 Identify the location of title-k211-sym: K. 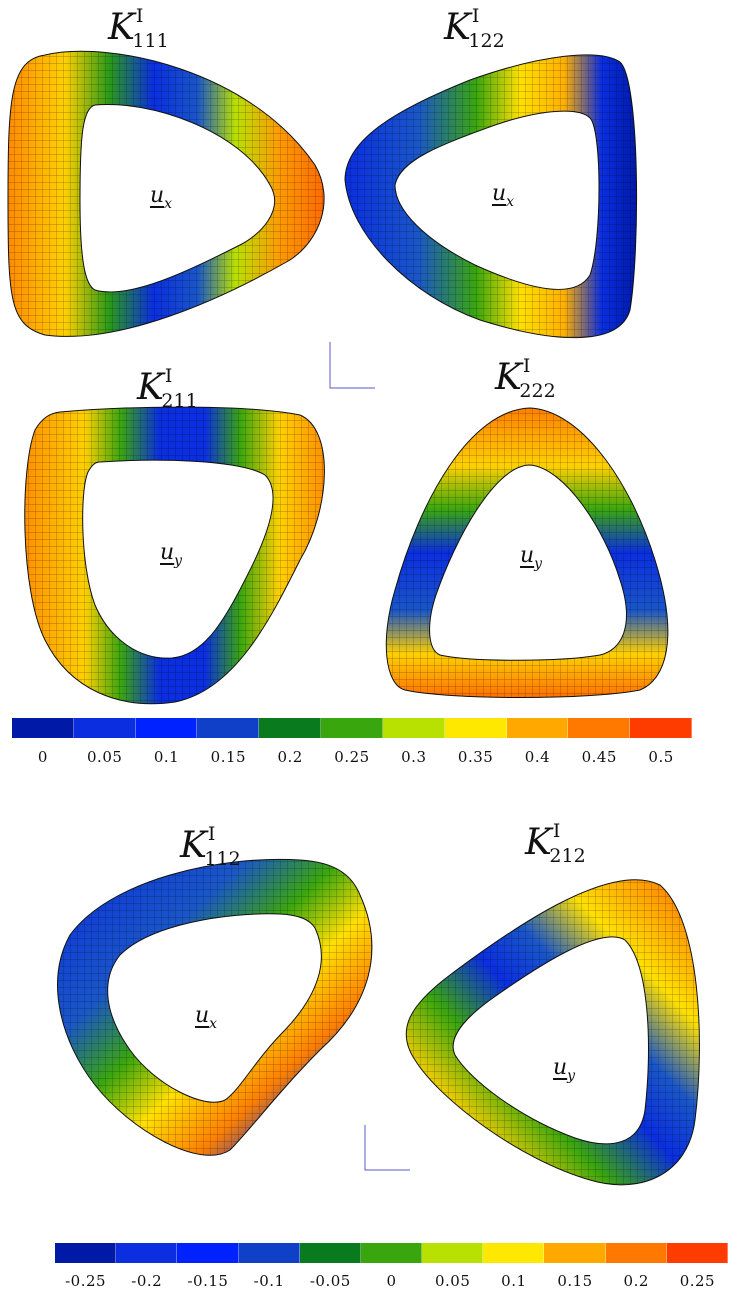
(150, 387).